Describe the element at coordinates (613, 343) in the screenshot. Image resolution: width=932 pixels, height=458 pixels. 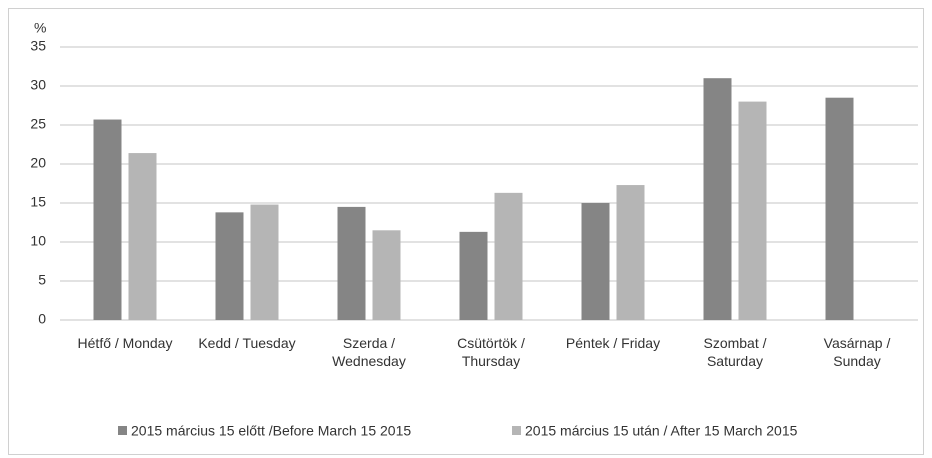
I see `x-tick-label: Péntek / Friday` at that location.